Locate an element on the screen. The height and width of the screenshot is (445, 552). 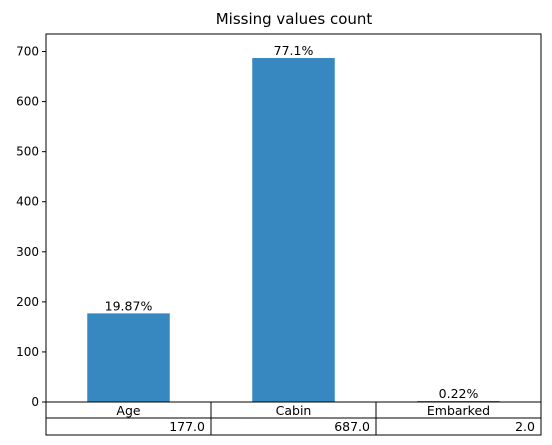
data-table: Age Cabin Embarked 177.0 687.0 2.0 is located at coordinates (293, 418).